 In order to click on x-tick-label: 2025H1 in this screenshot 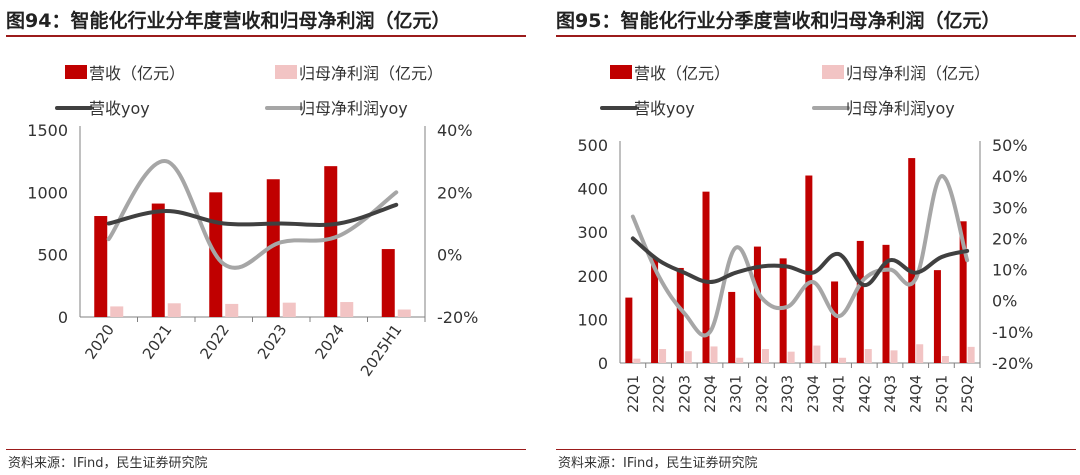, I will do `click(381, 350)`.